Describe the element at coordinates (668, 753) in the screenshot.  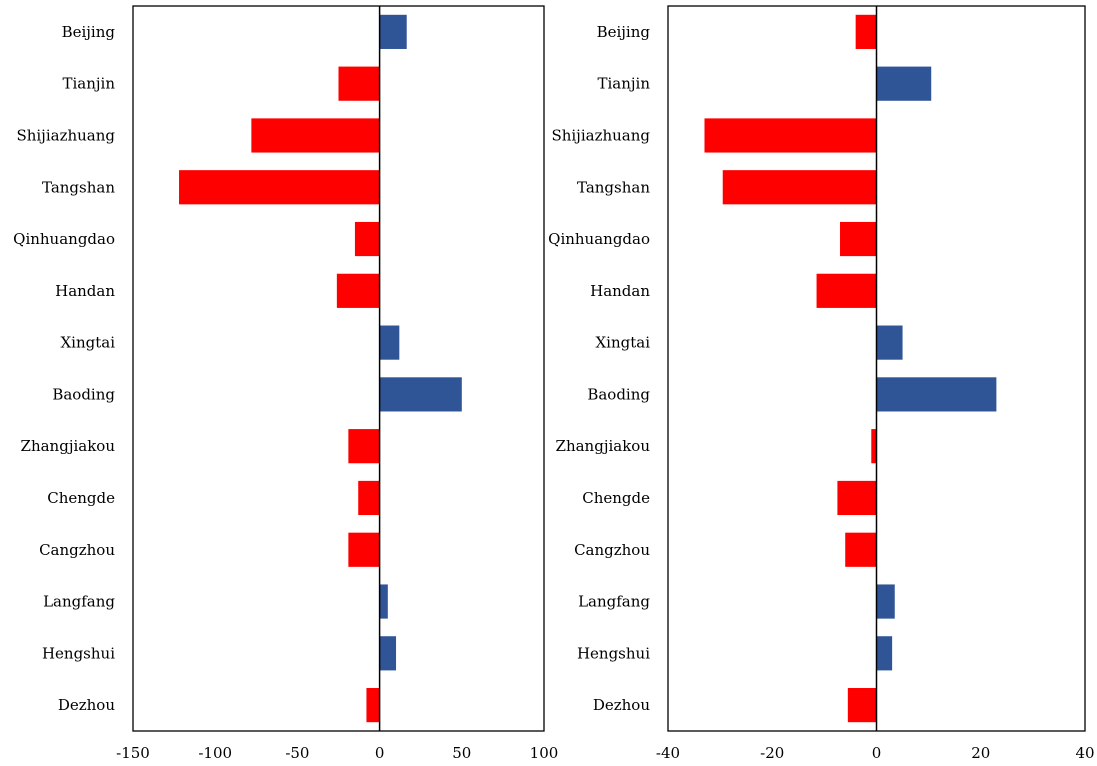
I see `x-tick-label: -40` at that location.